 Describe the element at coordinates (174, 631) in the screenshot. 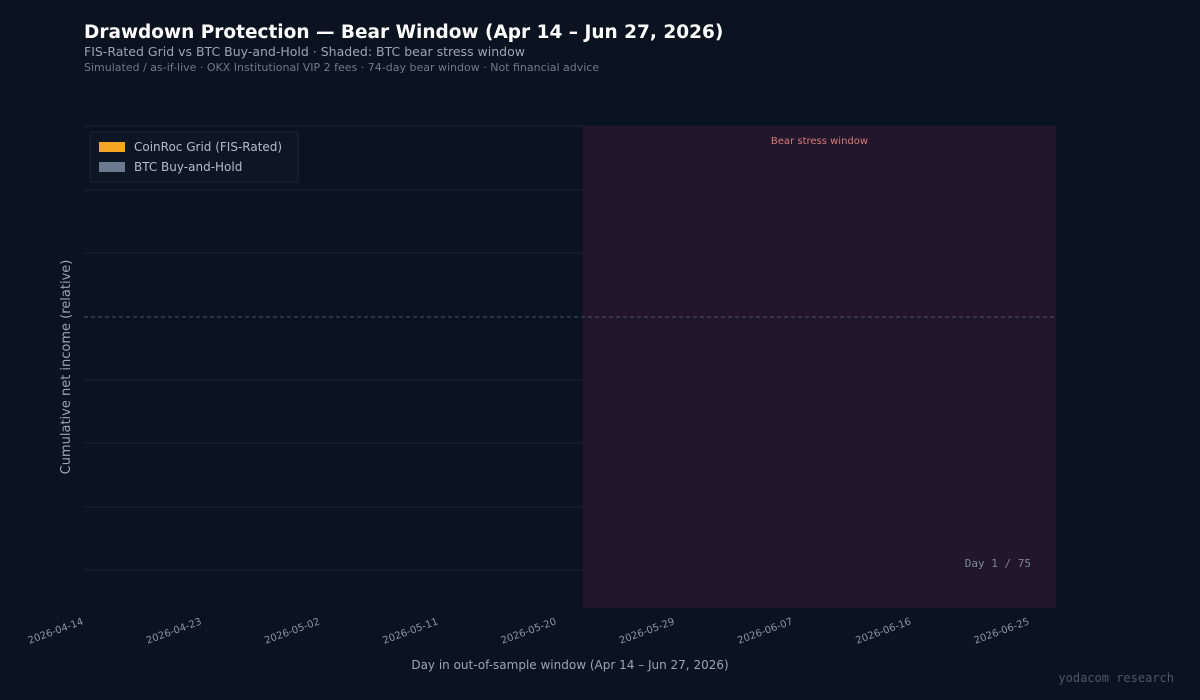

I see `x-tick-label: 2026-04-23` at that location.